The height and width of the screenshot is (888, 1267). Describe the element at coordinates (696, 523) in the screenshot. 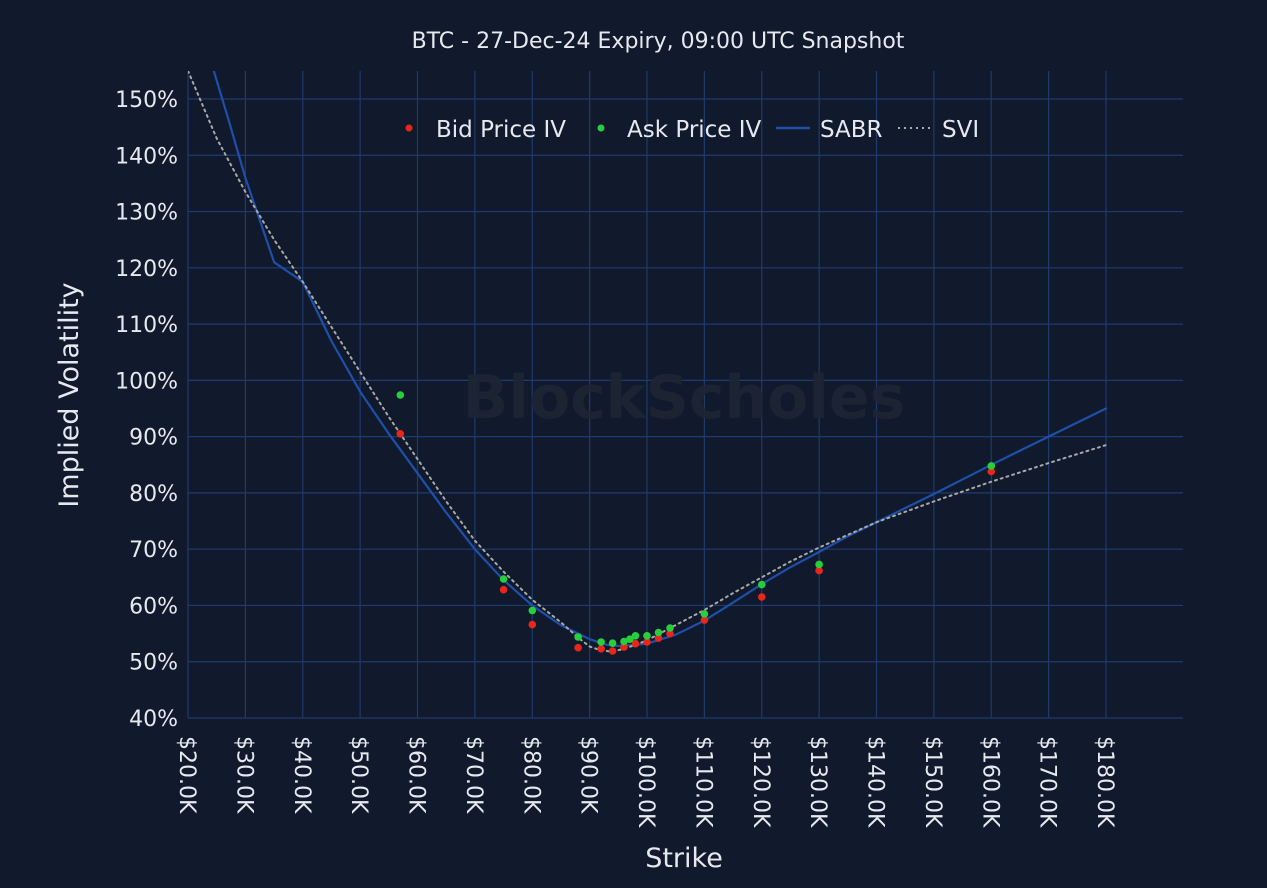

I see `marker-layer` at that location.